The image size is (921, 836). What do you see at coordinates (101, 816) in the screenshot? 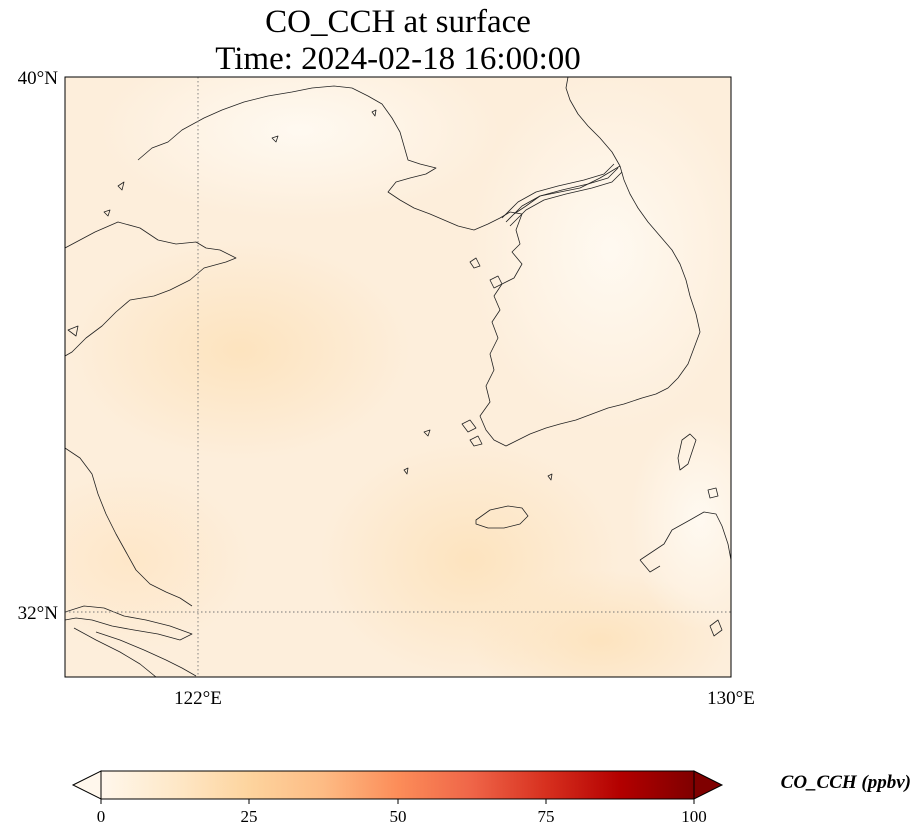
I see `colorbar-tick-0: 0` at bounding box center [101, 816].